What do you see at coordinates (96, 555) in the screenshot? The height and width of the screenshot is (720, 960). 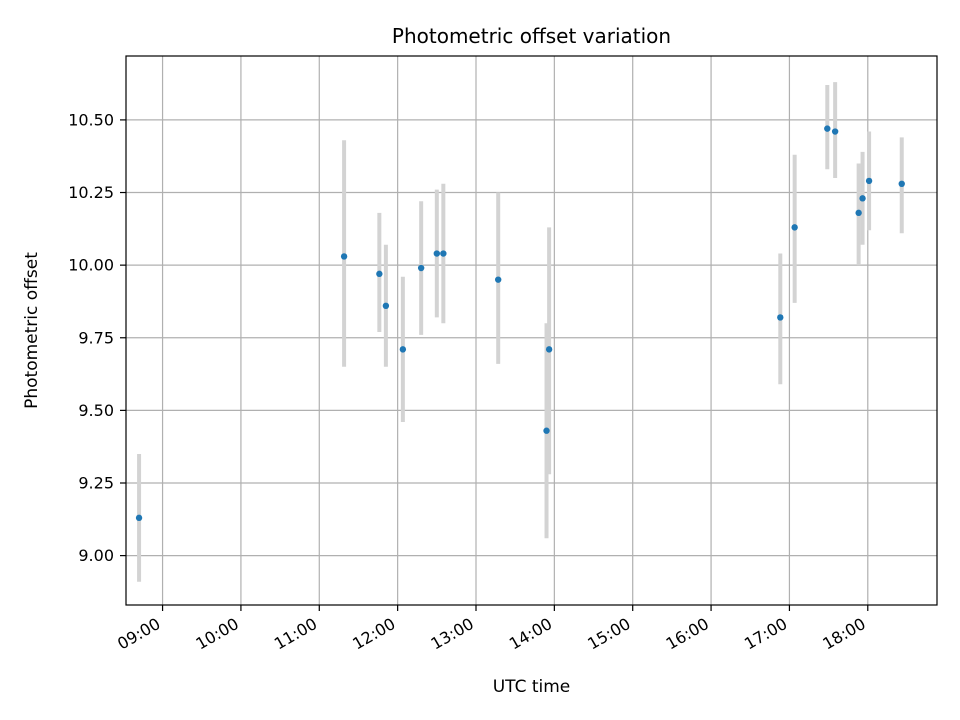 I see `y-tick-label: 9.00` at bounding box center [96, 555].